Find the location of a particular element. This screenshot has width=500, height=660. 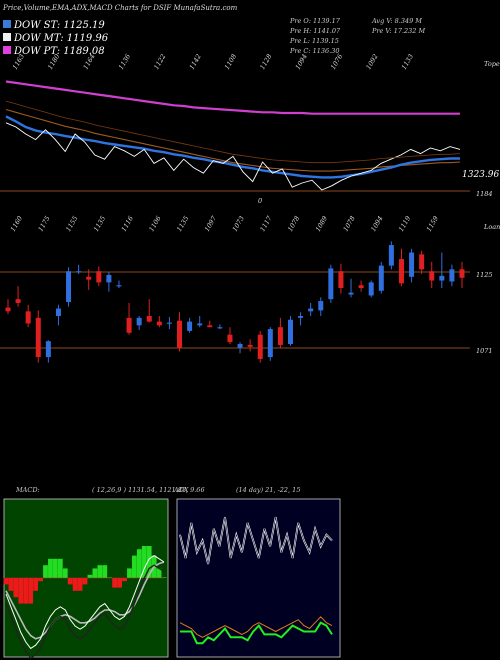

stat-avg-volume: Avg V: 8.349 M is located at coordinates (396, 21).